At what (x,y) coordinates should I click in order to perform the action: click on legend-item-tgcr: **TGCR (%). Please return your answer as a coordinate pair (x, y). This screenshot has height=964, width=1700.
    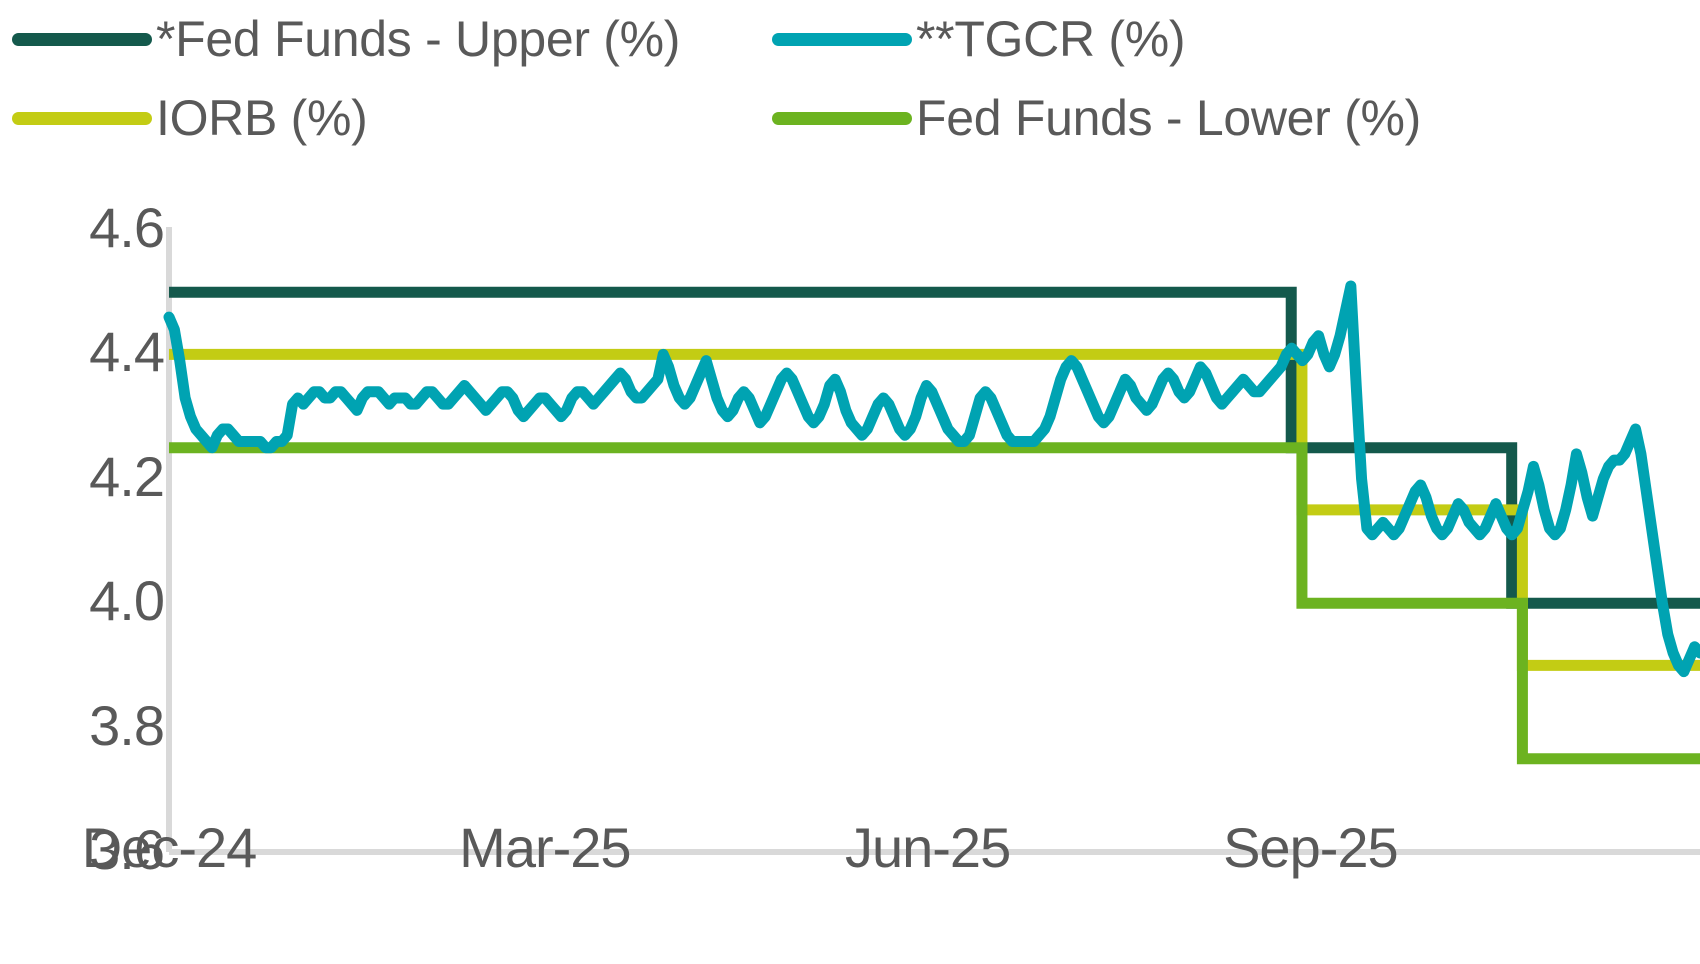
    Looking at the image, I should click on (979, 39).